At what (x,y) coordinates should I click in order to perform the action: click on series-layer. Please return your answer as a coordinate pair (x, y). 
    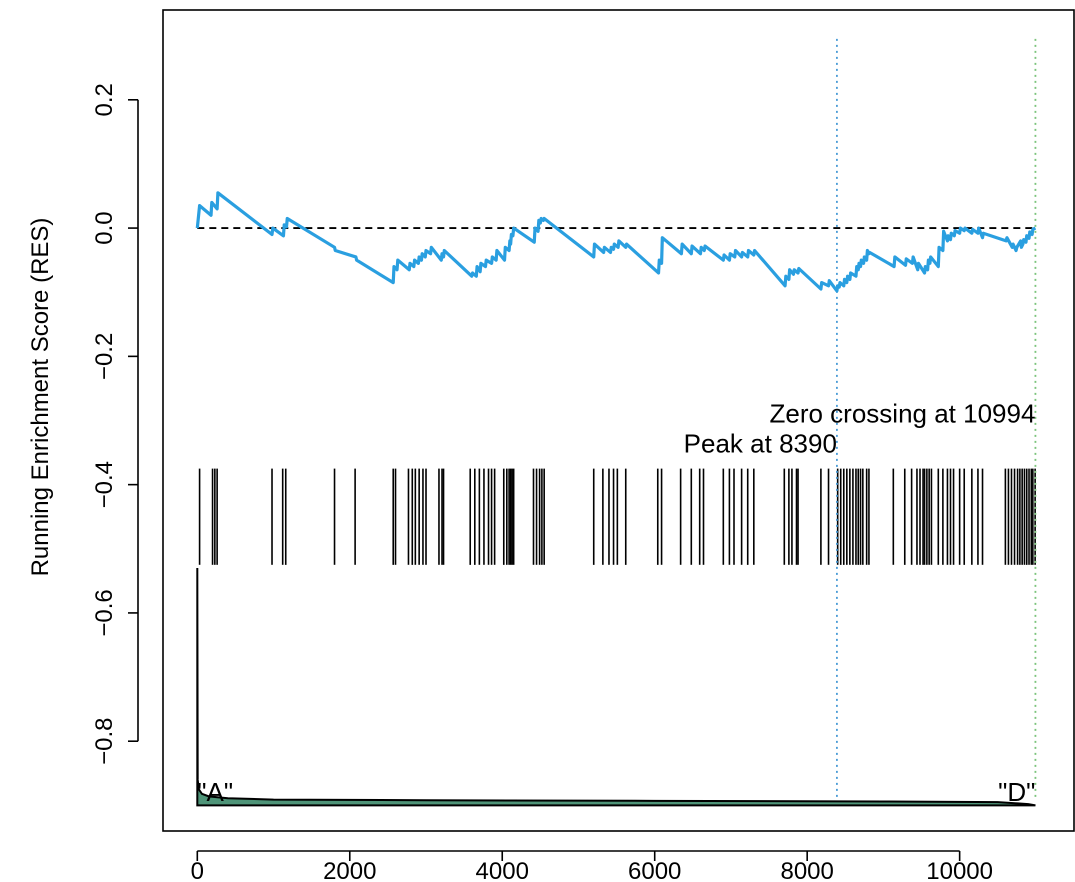
    Looking at the image, I should click on (616, 242).